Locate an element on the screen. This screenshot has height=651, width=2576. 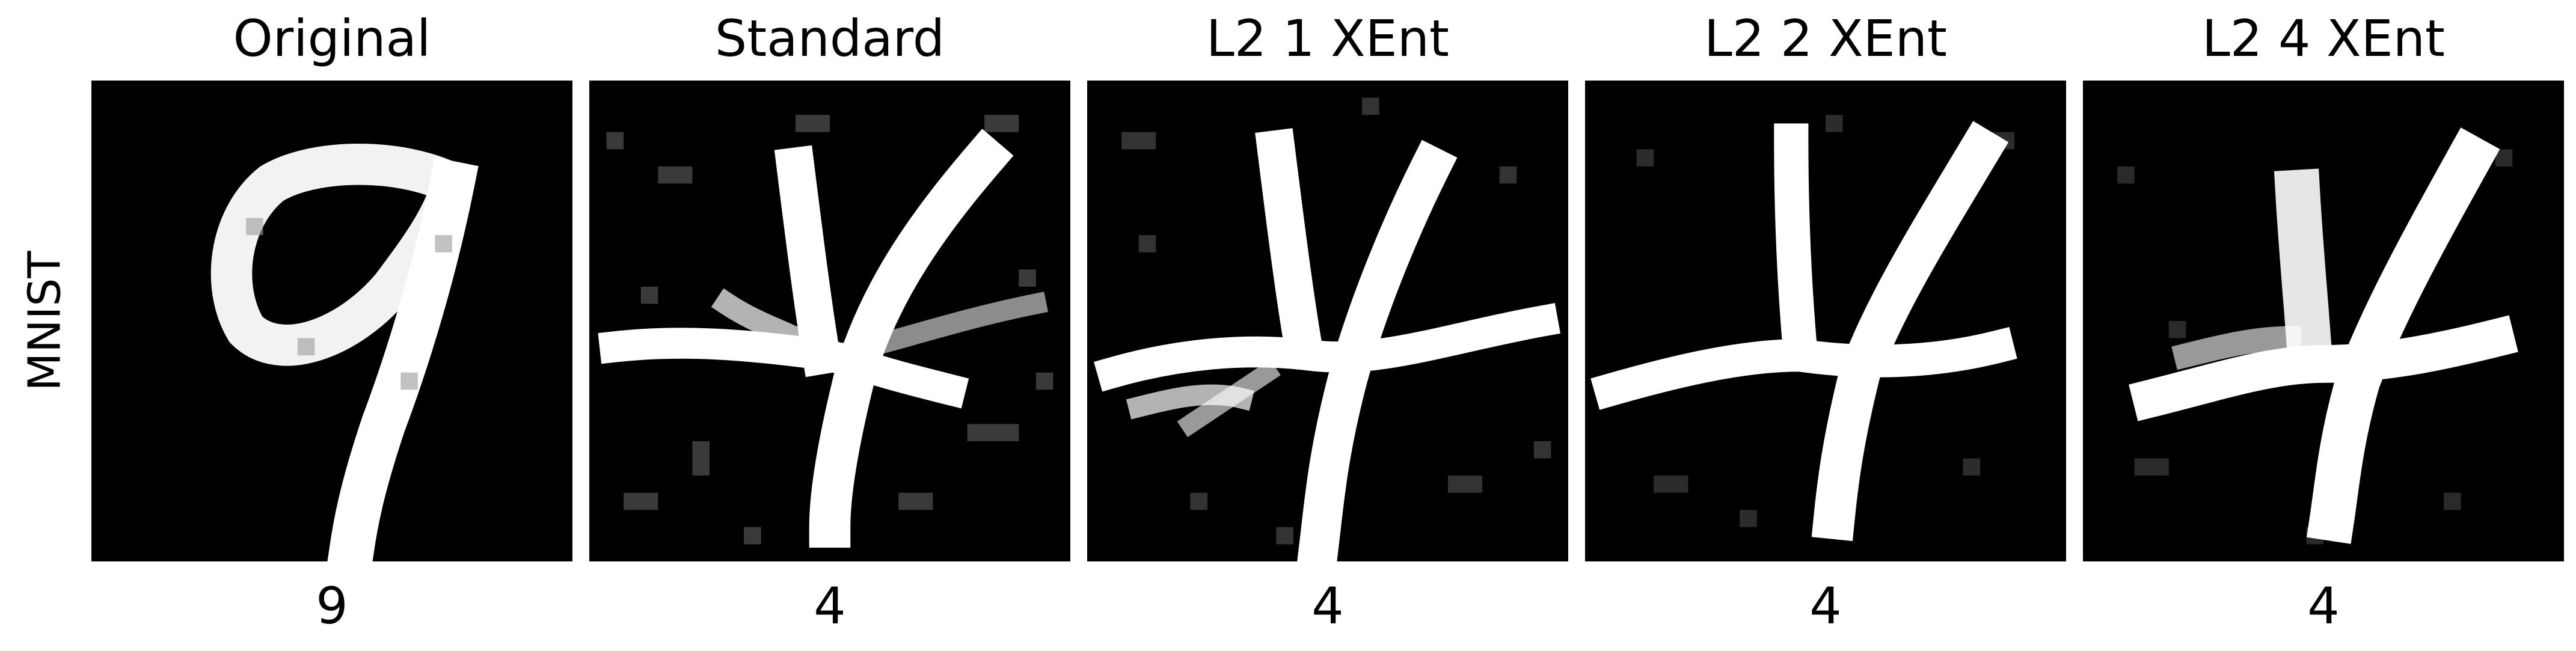
digit-image-standard is located at coordinates (829, 321).